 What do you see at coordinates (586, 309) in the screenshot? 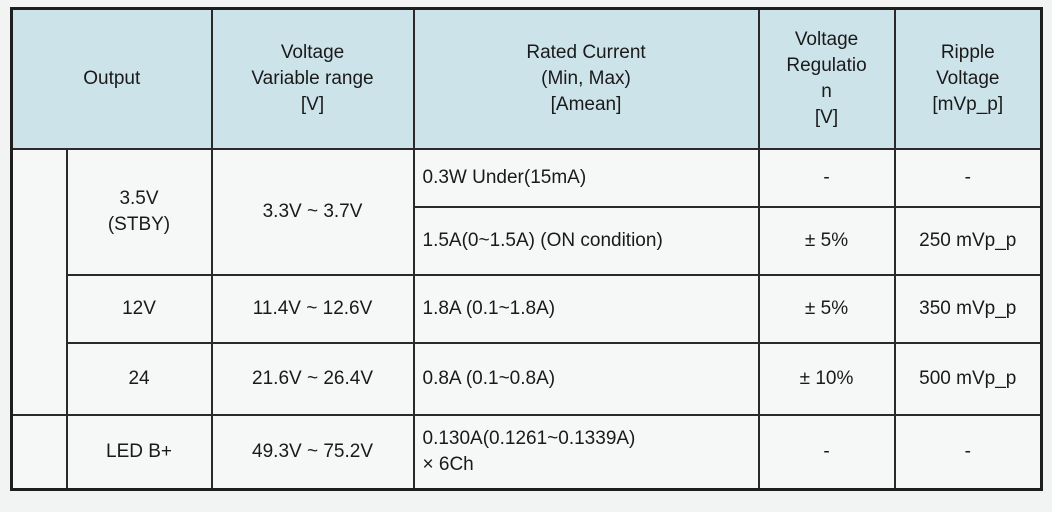
I see `cell: 1.8A (0.1~1.8A)` at bounding box center [586, 309].